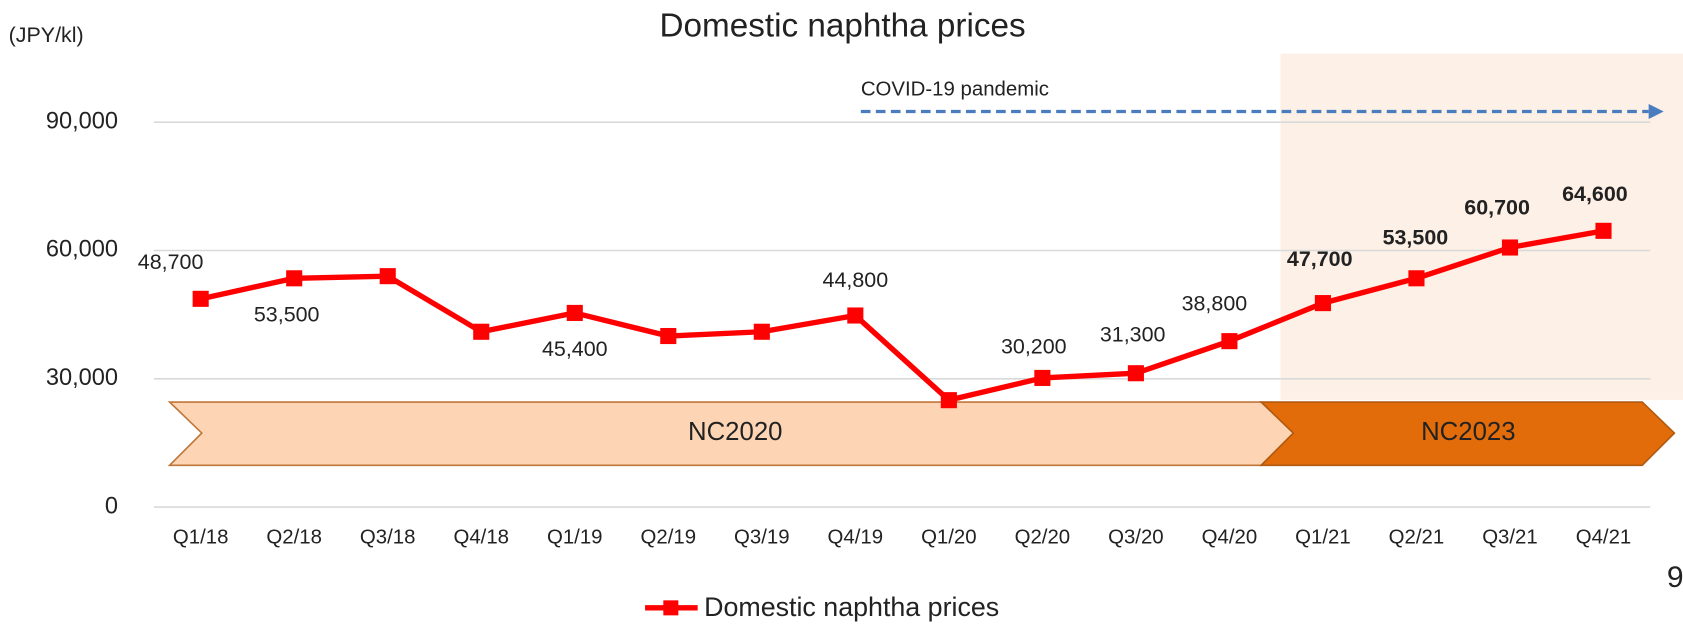 This screenshot has width=1683, height=625. I want to click on y-axis-label: (JPY/kl), so click(46, 35).